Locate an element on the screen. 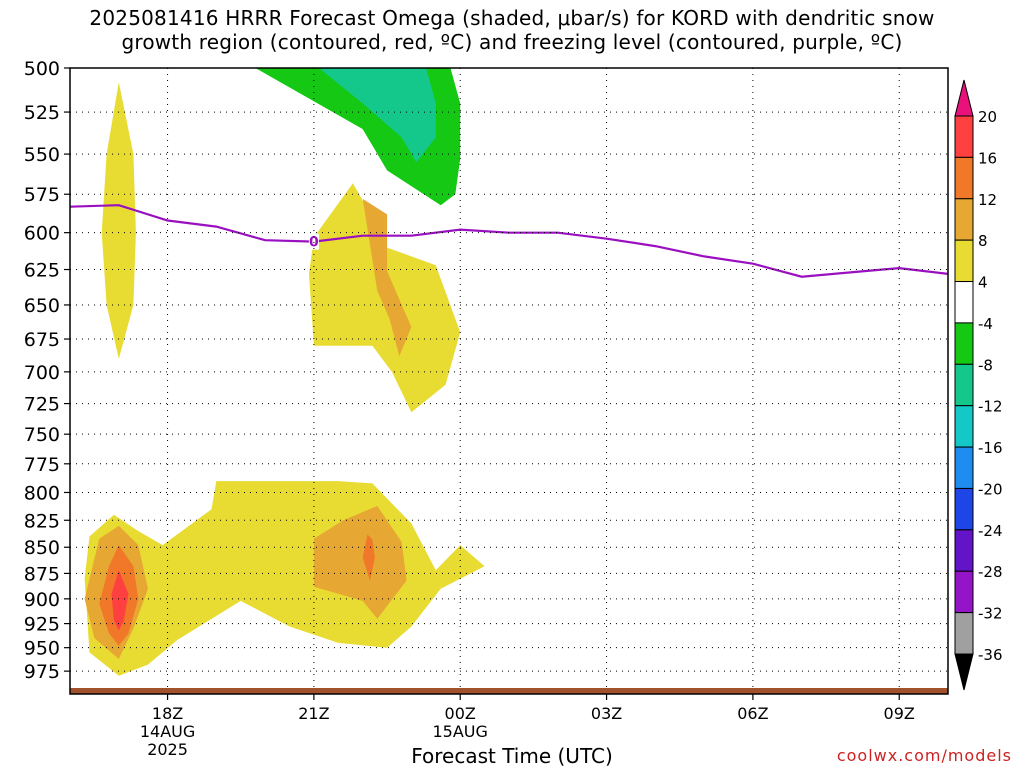 The image size is (1024, 768). y-tick-label-625: 625 is located at coordinates (42, 271).